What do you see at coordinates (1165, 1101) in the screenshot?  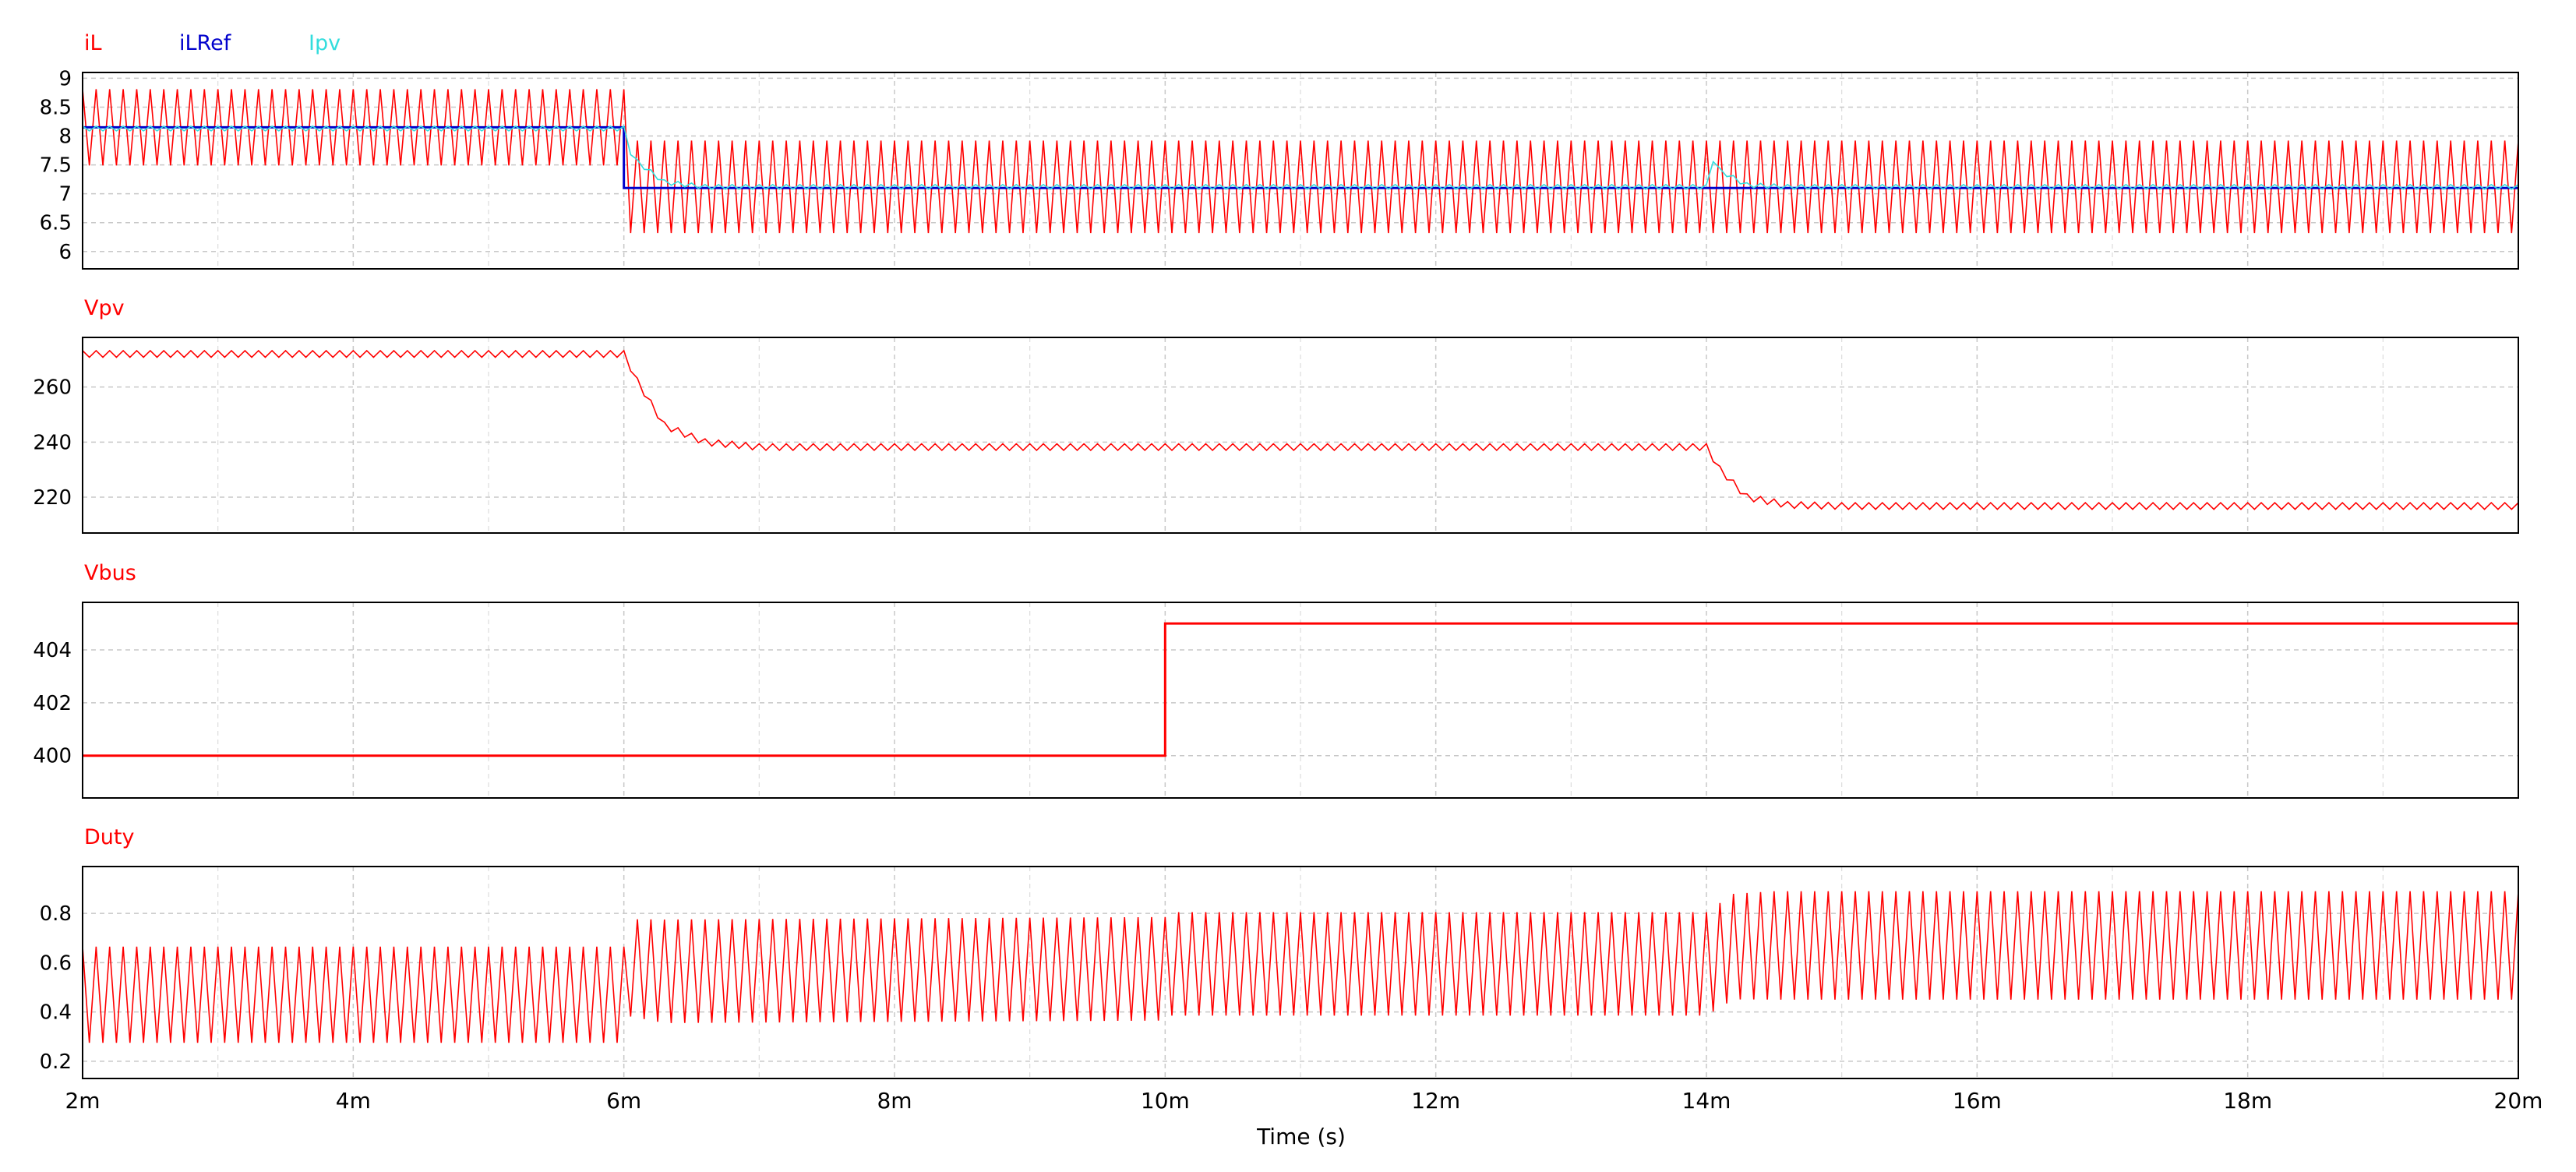 I see `x-tick-label: 10m` at bounding box center [1165, 1101].